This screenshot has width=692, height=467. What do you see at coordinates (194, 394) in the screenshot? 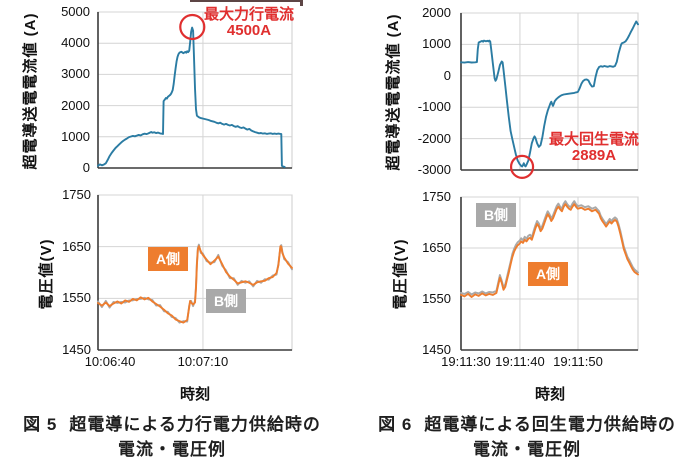
I see `fig5-x-axis-title: 時刻` at bounding box center [194, 394].